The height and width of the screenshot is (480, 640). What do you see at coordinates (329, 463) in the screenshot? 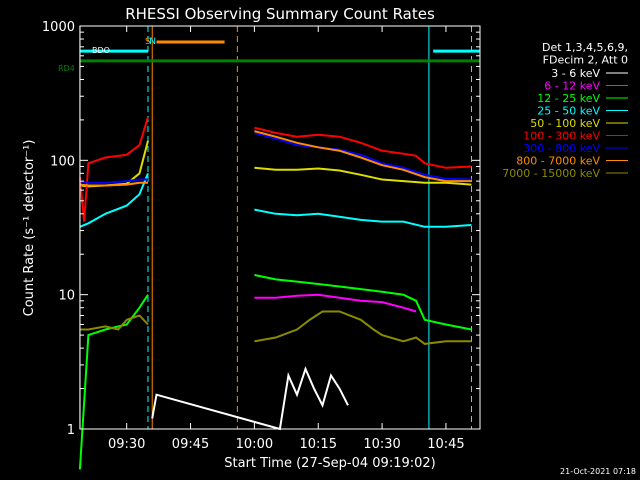
I see `x-axis-label: Start Time (27-Sep-04 09:19:02)` at bounding box center [329, 463].